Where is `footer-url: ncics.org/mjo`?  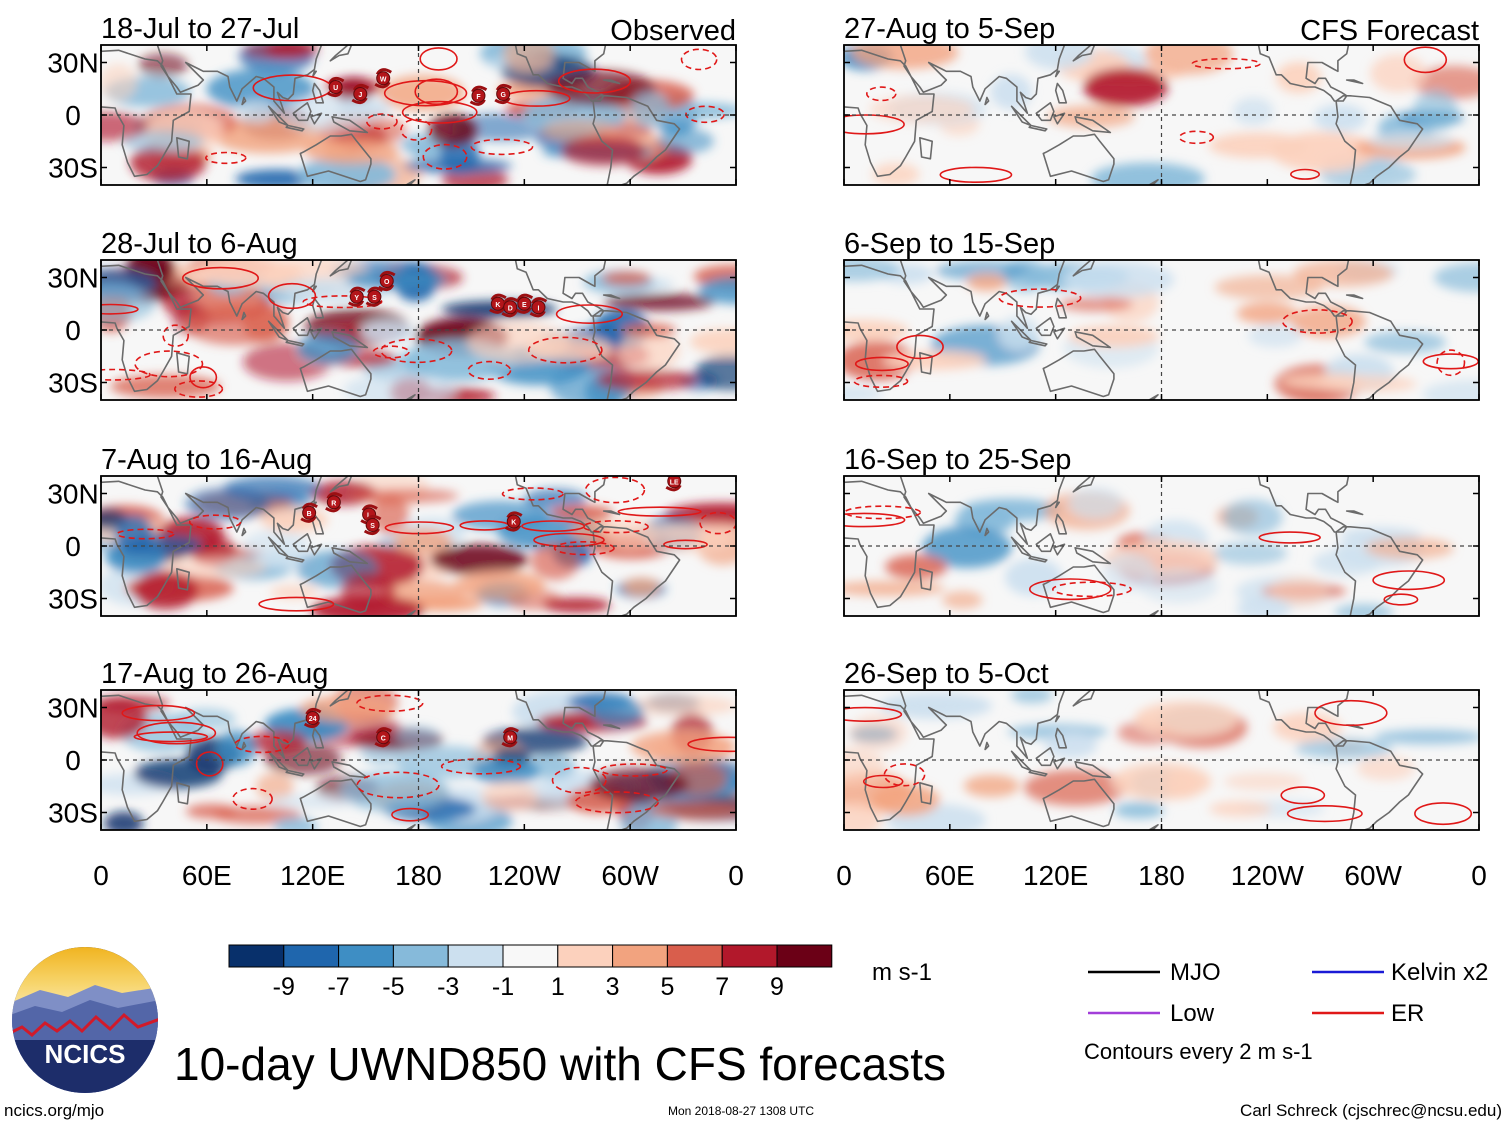 footer-url: ncics.org/mjo is located at coordinates (54, 1110).